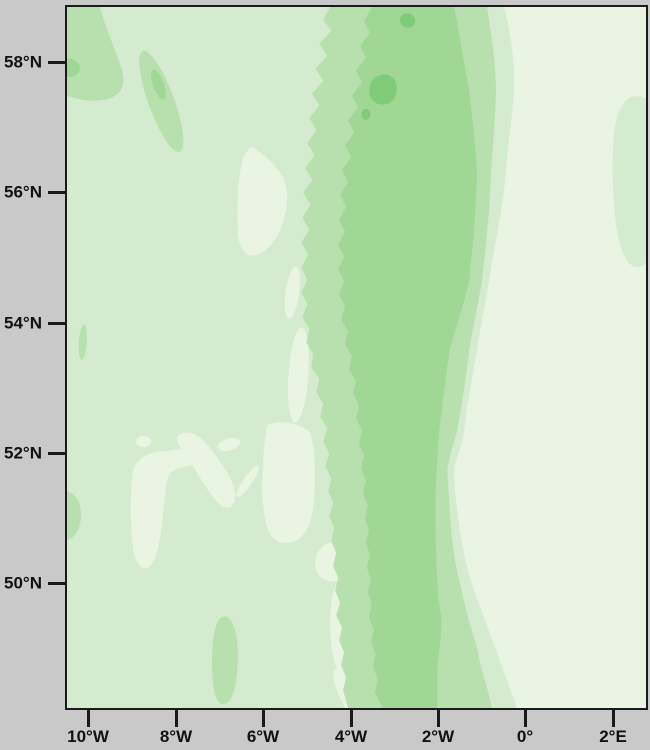  Describe the element at coordinates (158, 84) in the screenshot. I see `contour-level3-streak-core` at that location.